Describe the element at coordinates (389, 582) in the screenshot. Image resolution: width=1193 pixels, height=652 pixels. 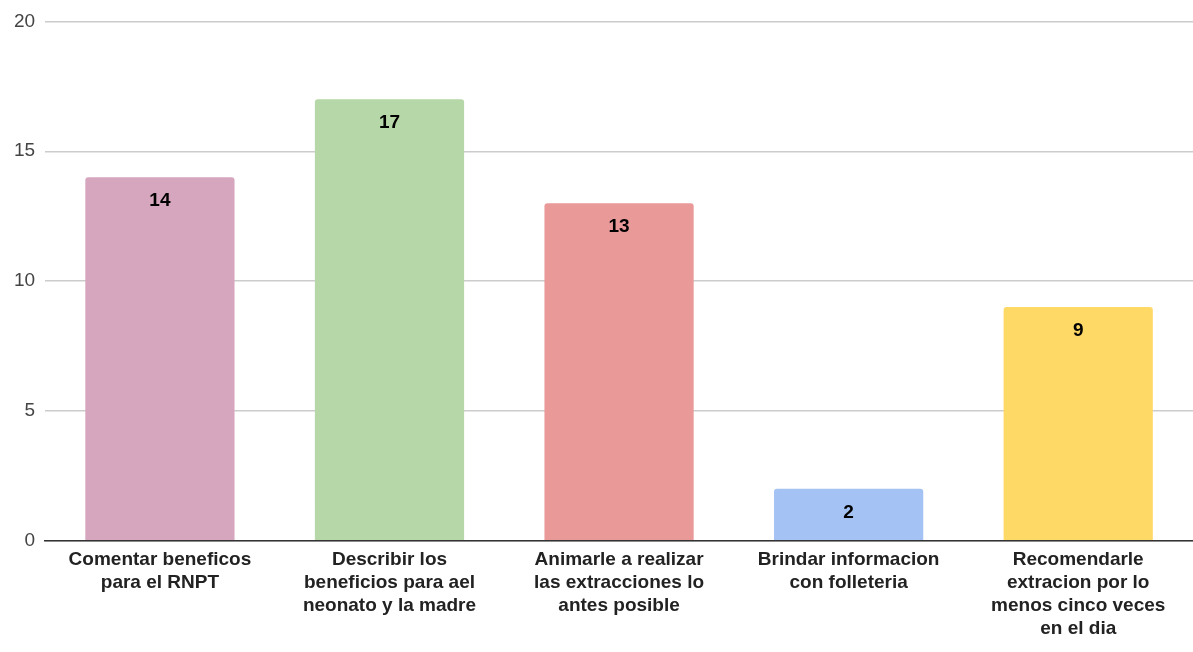
I see `x-tick-label: Describir los beneficios para ael neonato y la madre` at that location.